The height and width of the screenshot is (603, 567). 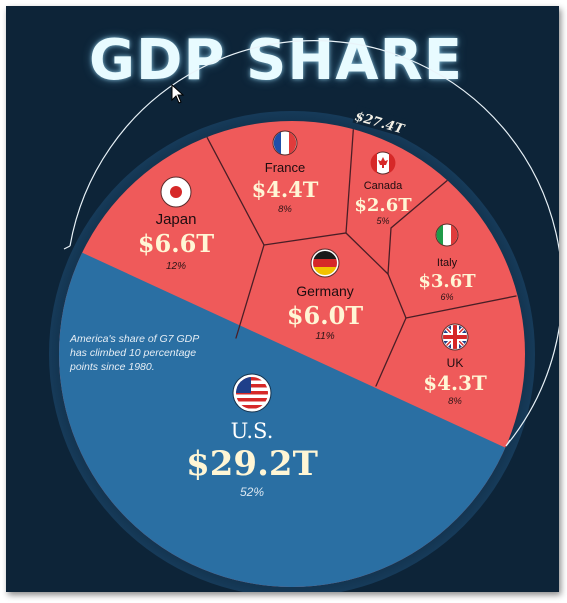 I want to click on slice-label-us: U.S. $29.2T 52%, so click(x=252, y=436).